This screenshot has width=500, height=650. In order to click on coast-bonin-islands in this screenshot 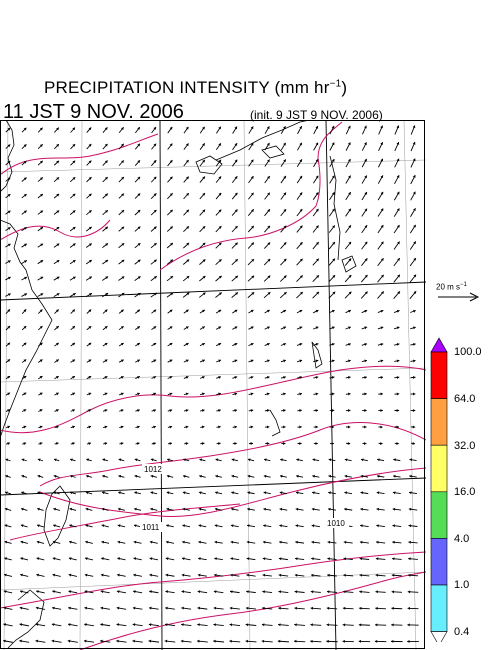, I will do `click(349, 264)`.